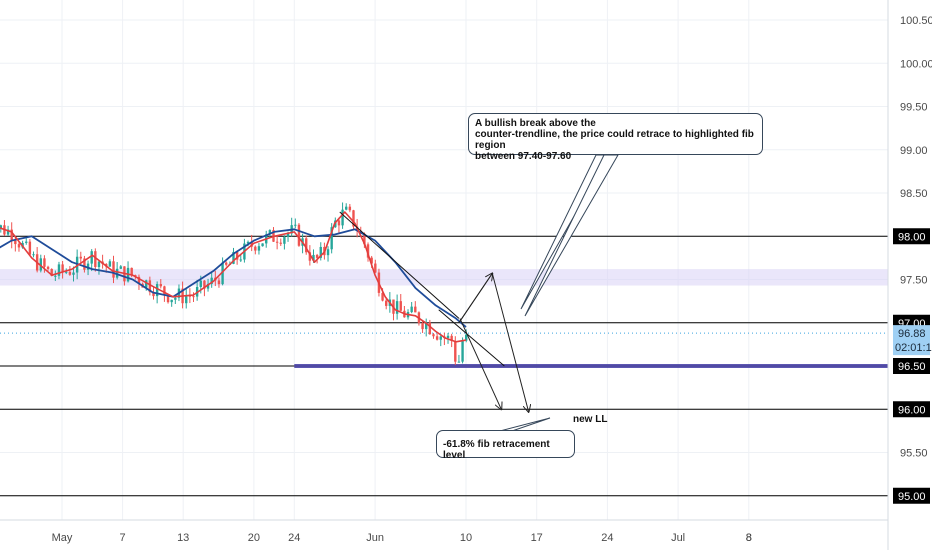 The width and height of the screenshot is (932, 550). What do you see at coordinates (590, 419) in the screenshot?
I see `new-ll-label: new LL` at bounding box center [590, 419].